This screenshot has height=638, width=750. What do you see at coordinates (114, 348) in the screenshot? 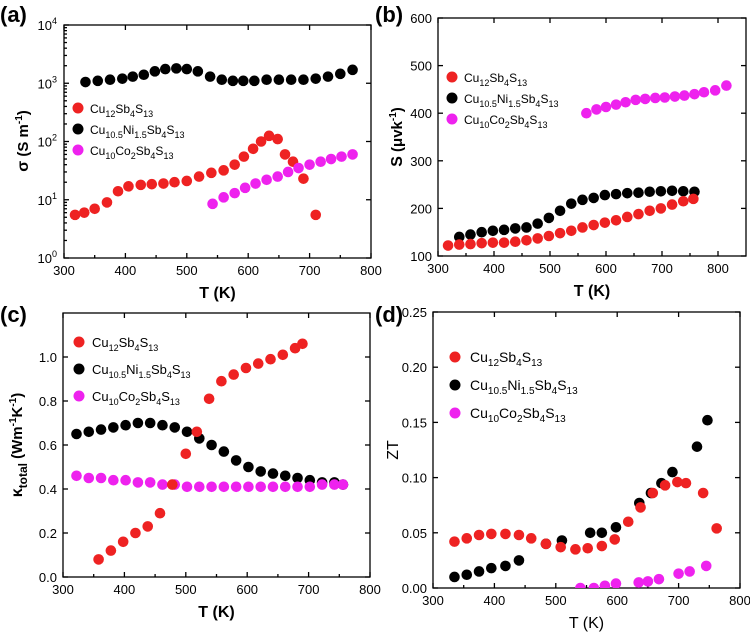
I see `formula-subscript: 12` at bounding box center [114, 348].